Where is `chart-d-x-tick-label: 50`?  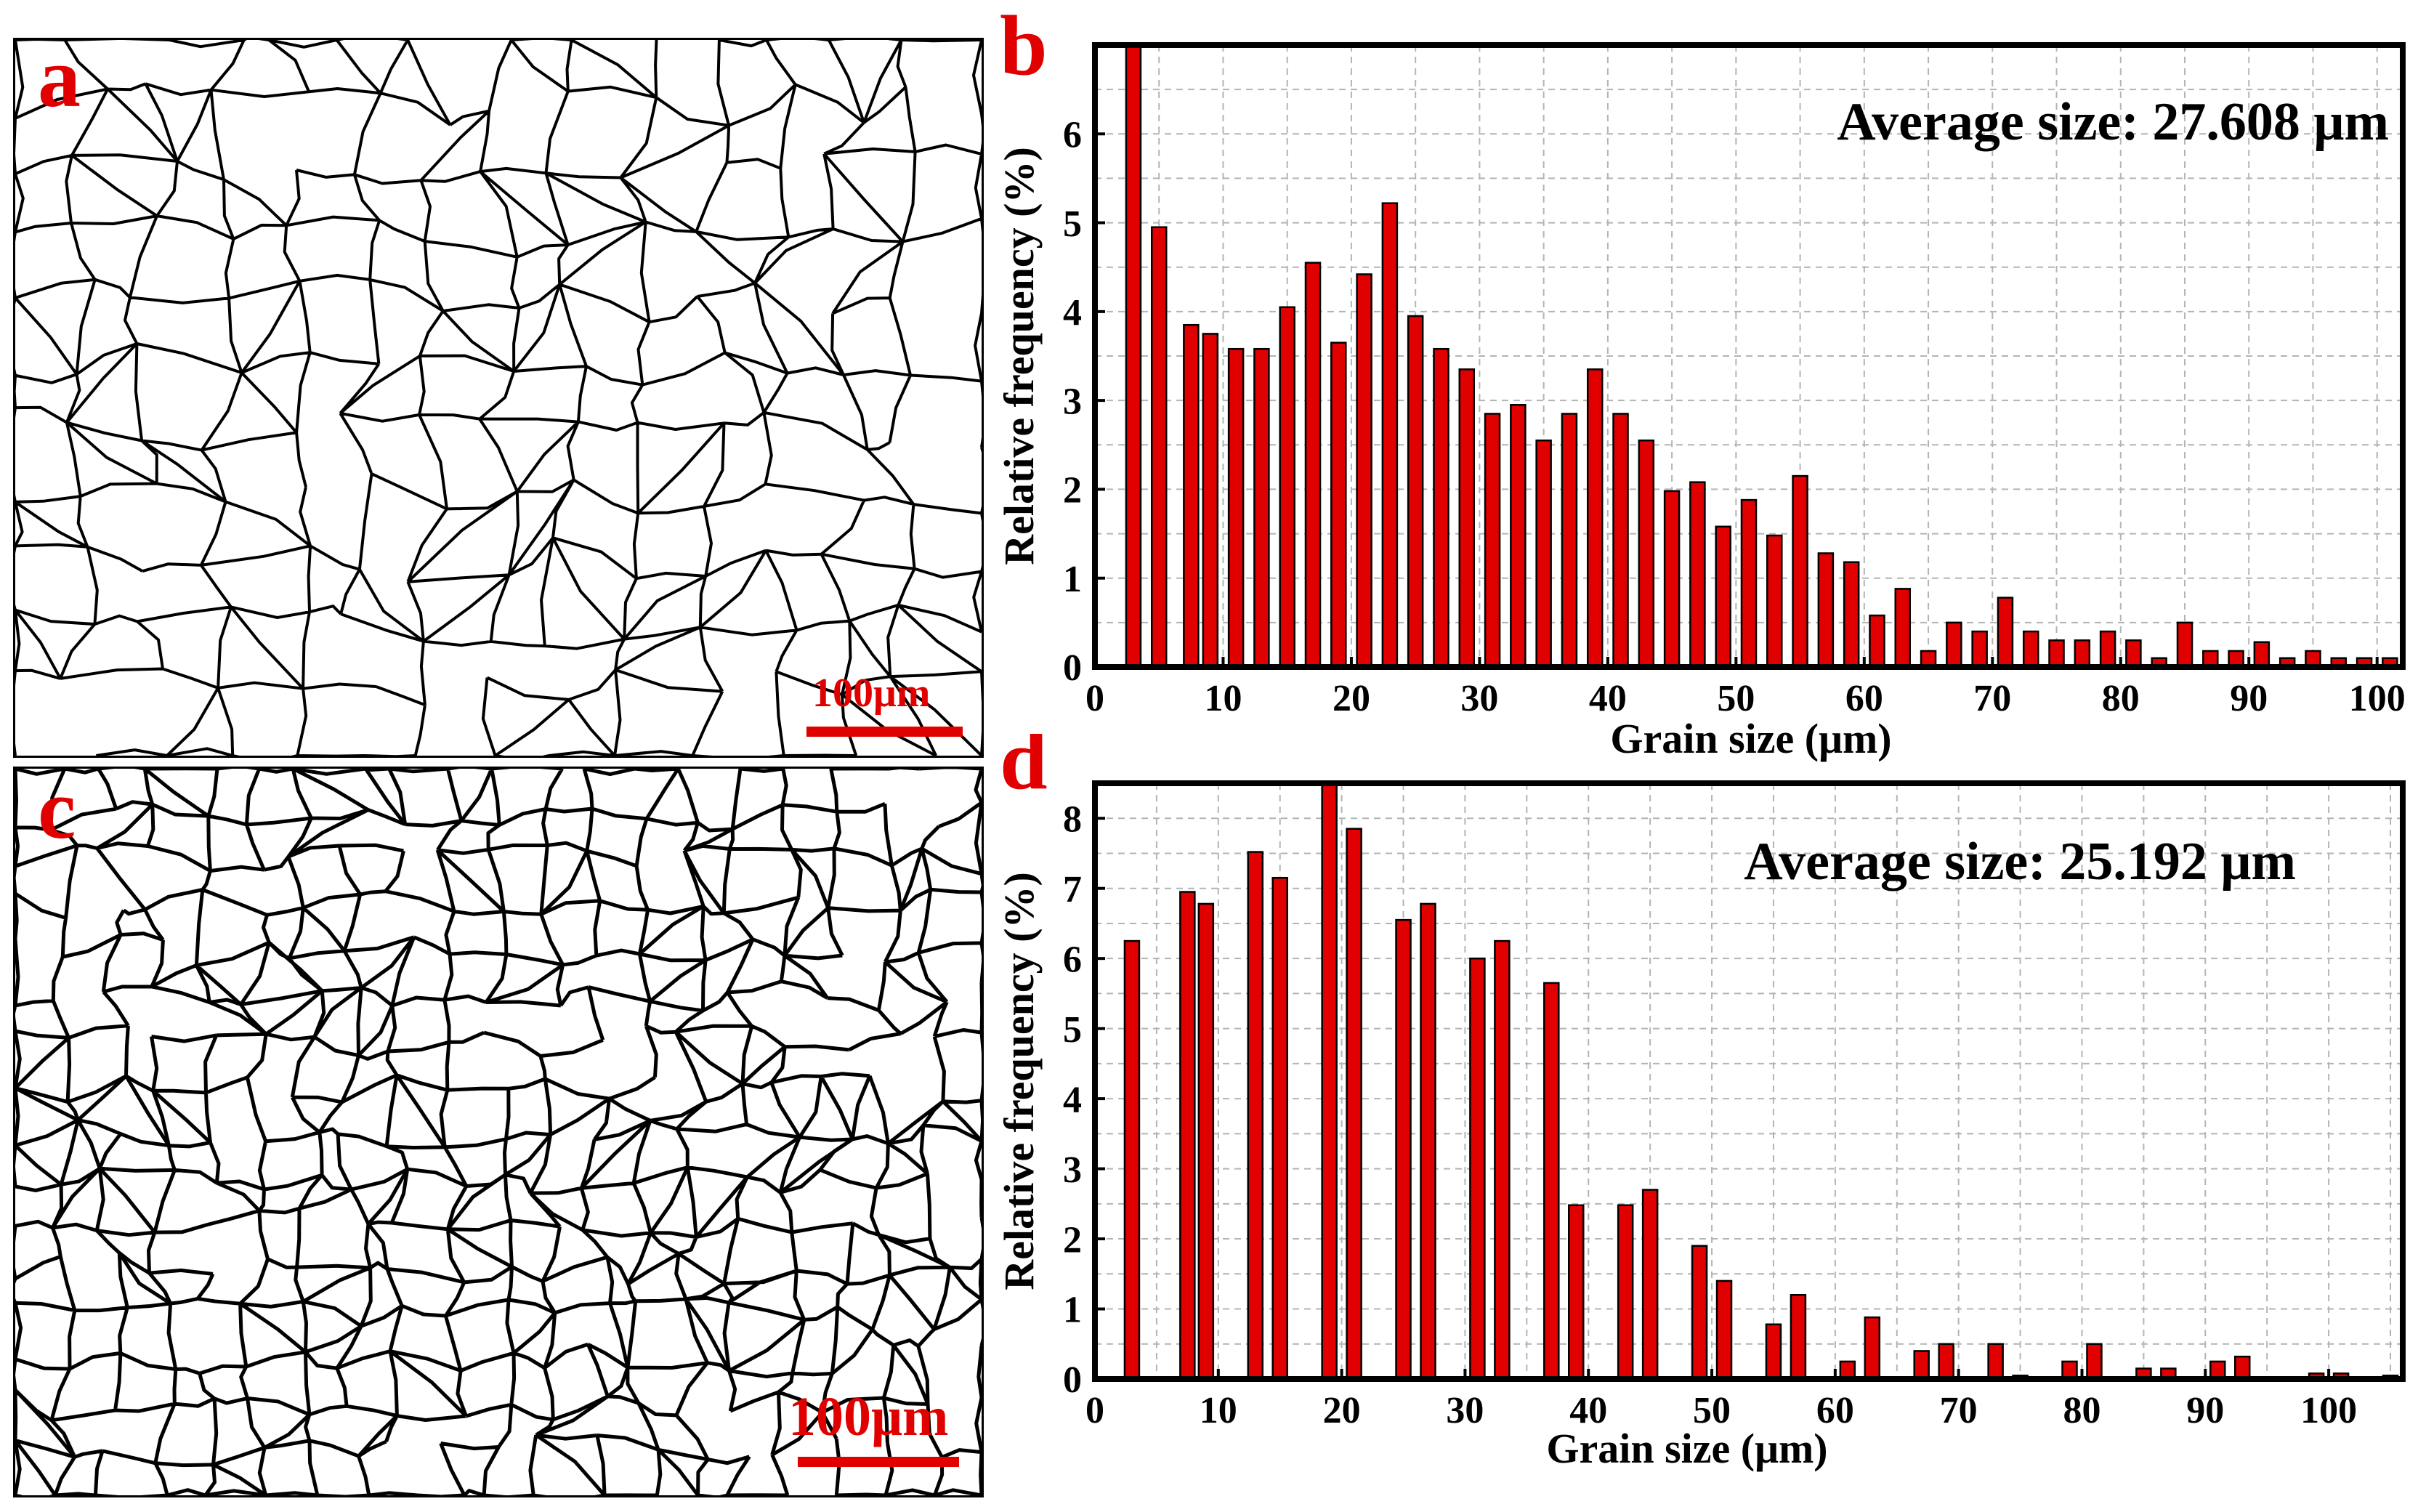 chart-d-x-tick-label: 50 is located at coordinates (1712, 1411).